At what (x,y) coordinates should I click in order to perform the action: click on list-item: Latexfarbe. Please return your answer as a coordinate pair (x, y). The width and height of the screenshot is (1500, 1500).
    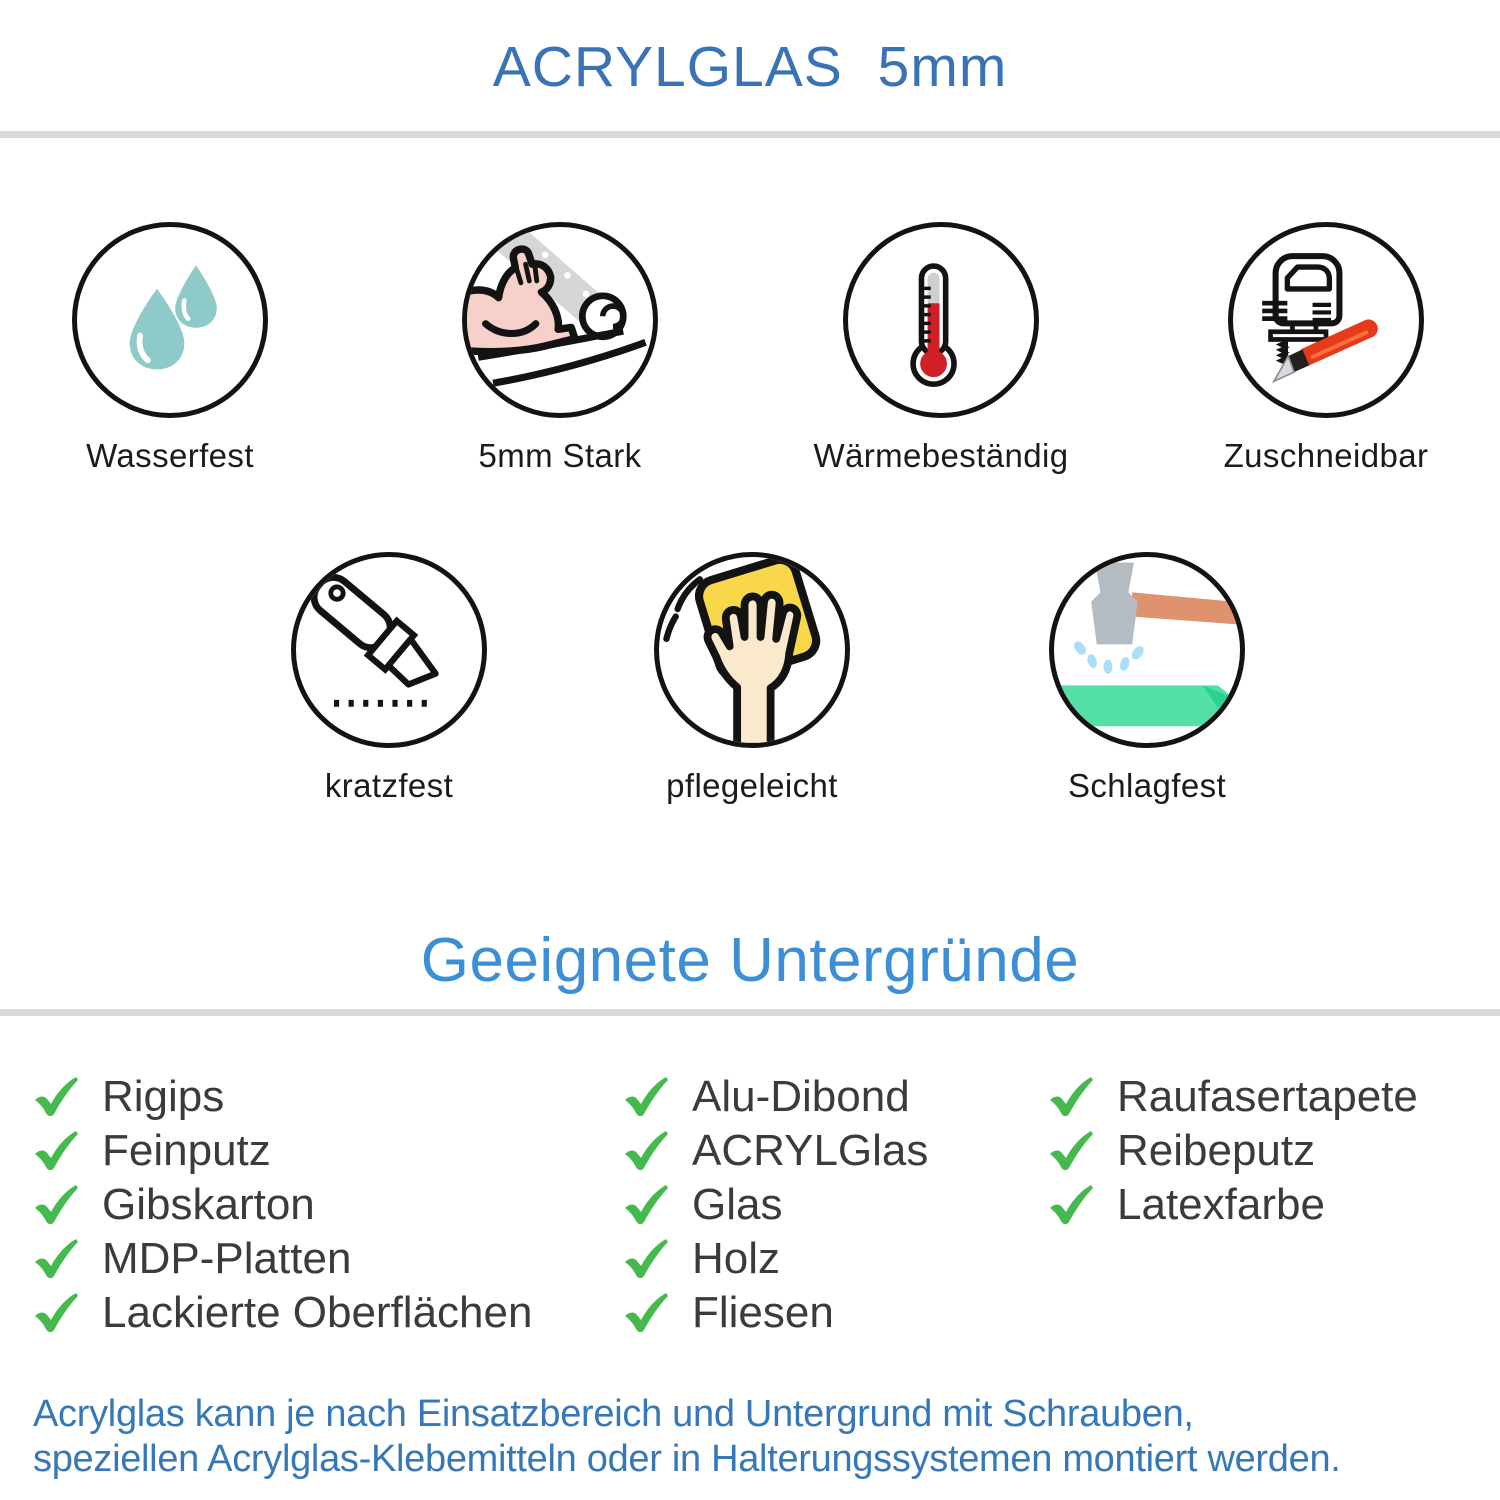
    Looking at the image, I should click on (1233, 1205).